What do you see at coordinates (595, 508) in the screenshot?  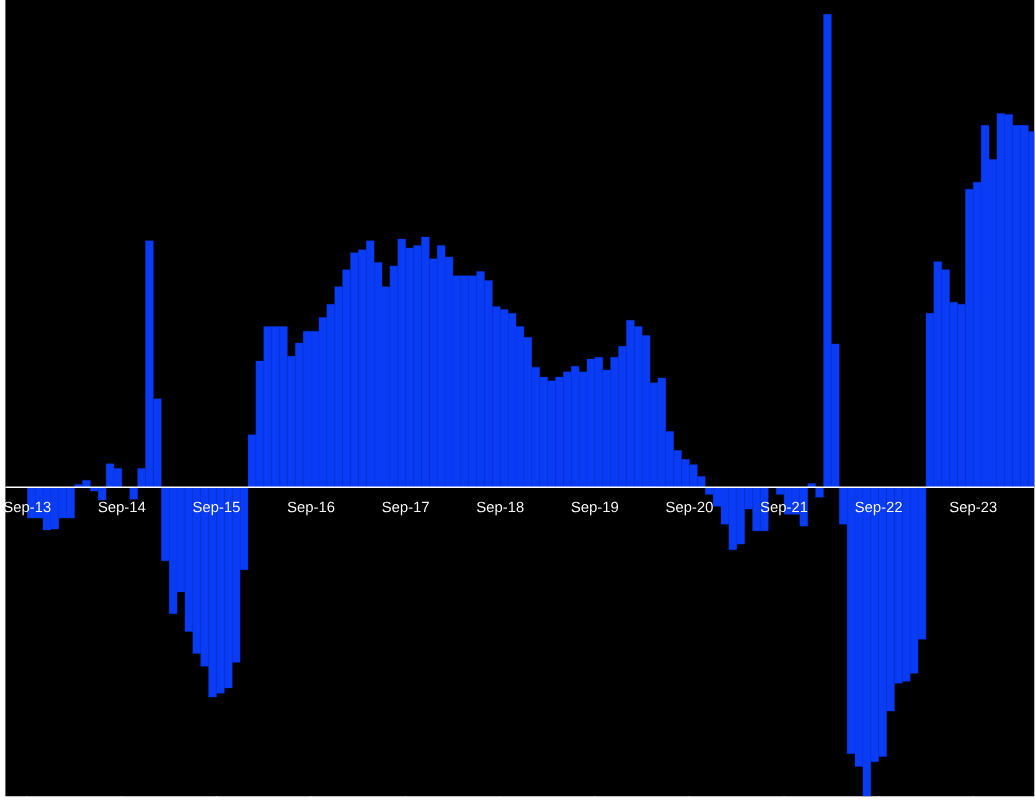 I see `x-tick-label: Sep-19` at bounding box center [595, 508].